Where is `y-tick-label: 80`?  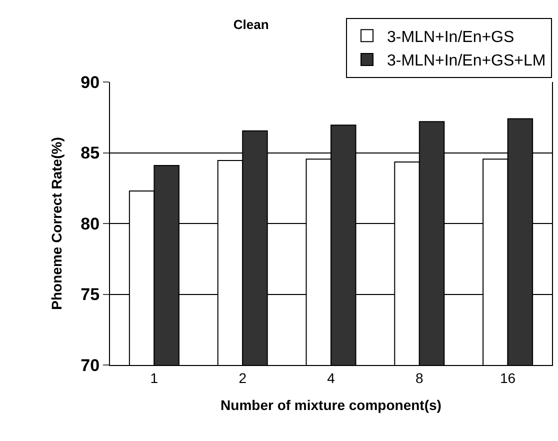
y-tick-label: 80 is located at coordinates (90, 224).